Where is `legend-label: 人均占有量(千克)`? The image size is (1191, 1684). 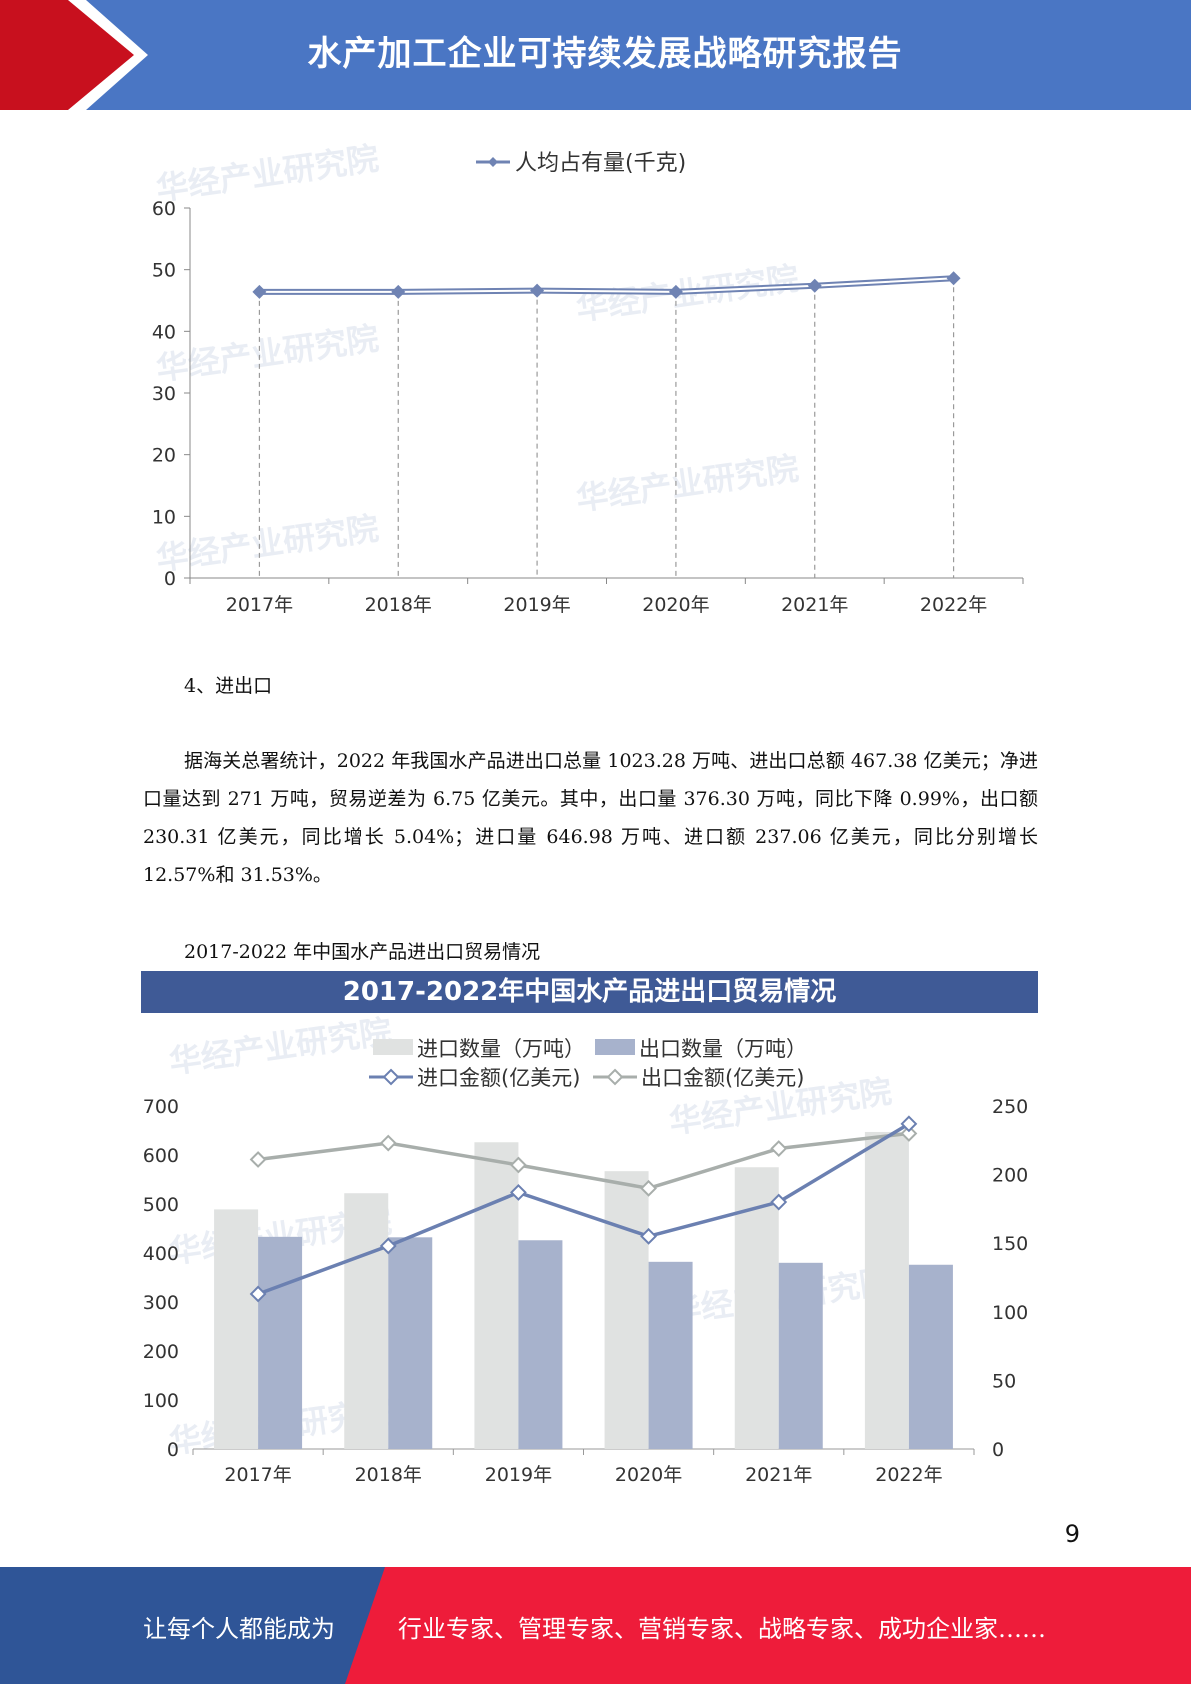
legend-label: 人均占有量(千克) is located at coordinates (600, 163).